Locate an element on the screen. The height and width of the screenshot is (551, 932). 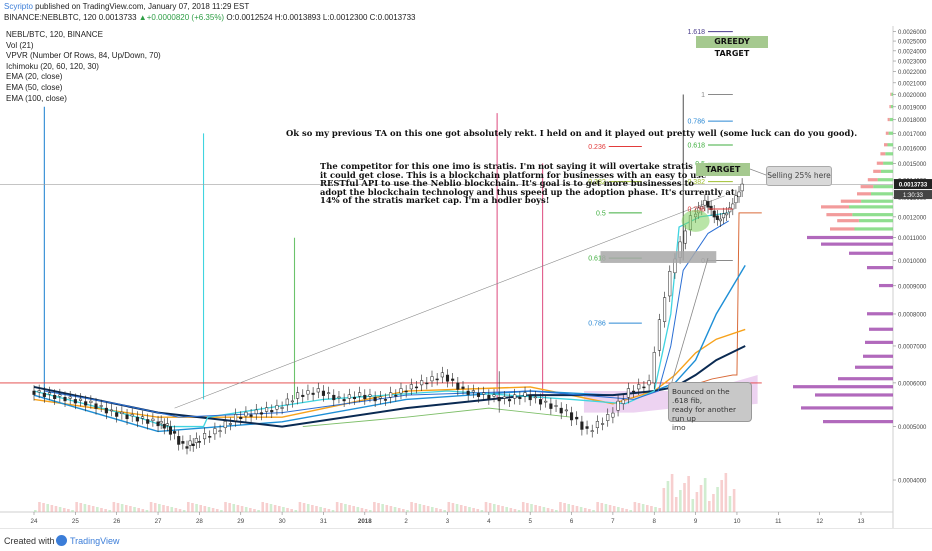
close-value: 0.0013733 is located at coordinates (396, 17).